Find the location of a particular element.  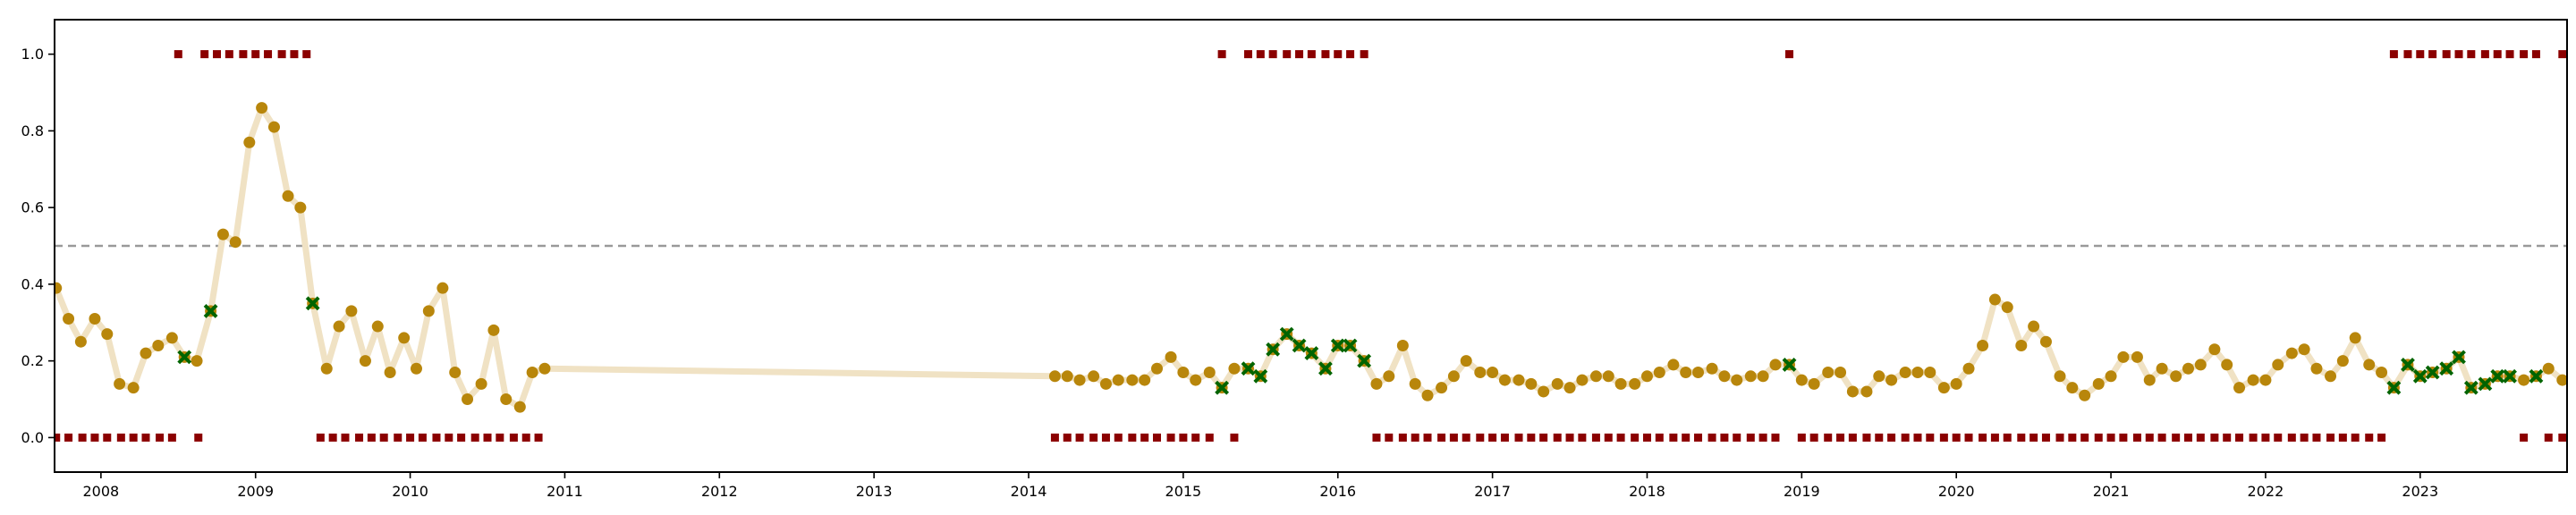

y-tick-label-2: 0.4 is located at coordinates (32, 283).